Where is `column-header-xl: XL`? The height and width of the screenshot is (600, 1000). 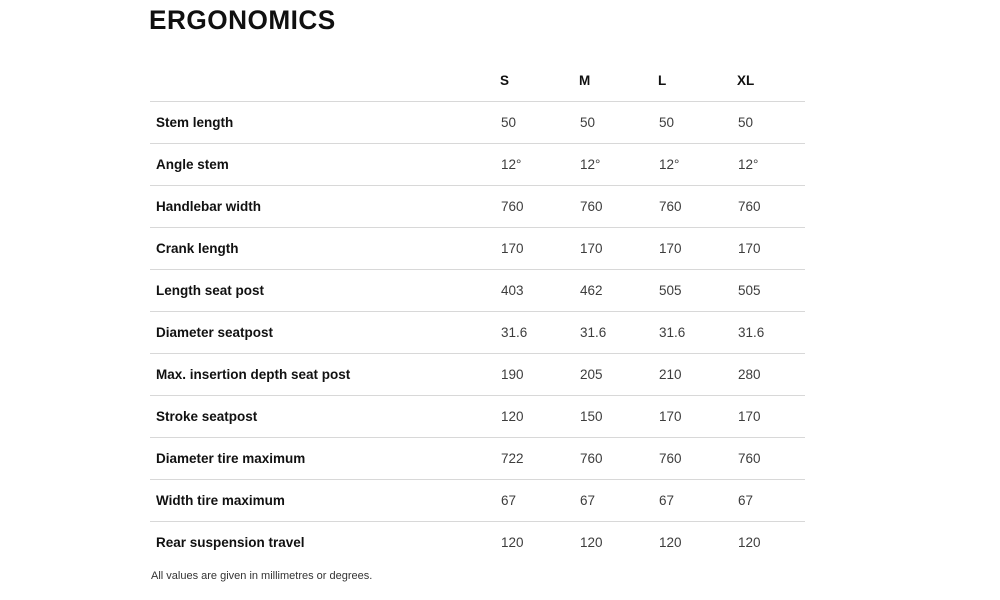
column-header-xl: XL is located at coordinates (771, 81).